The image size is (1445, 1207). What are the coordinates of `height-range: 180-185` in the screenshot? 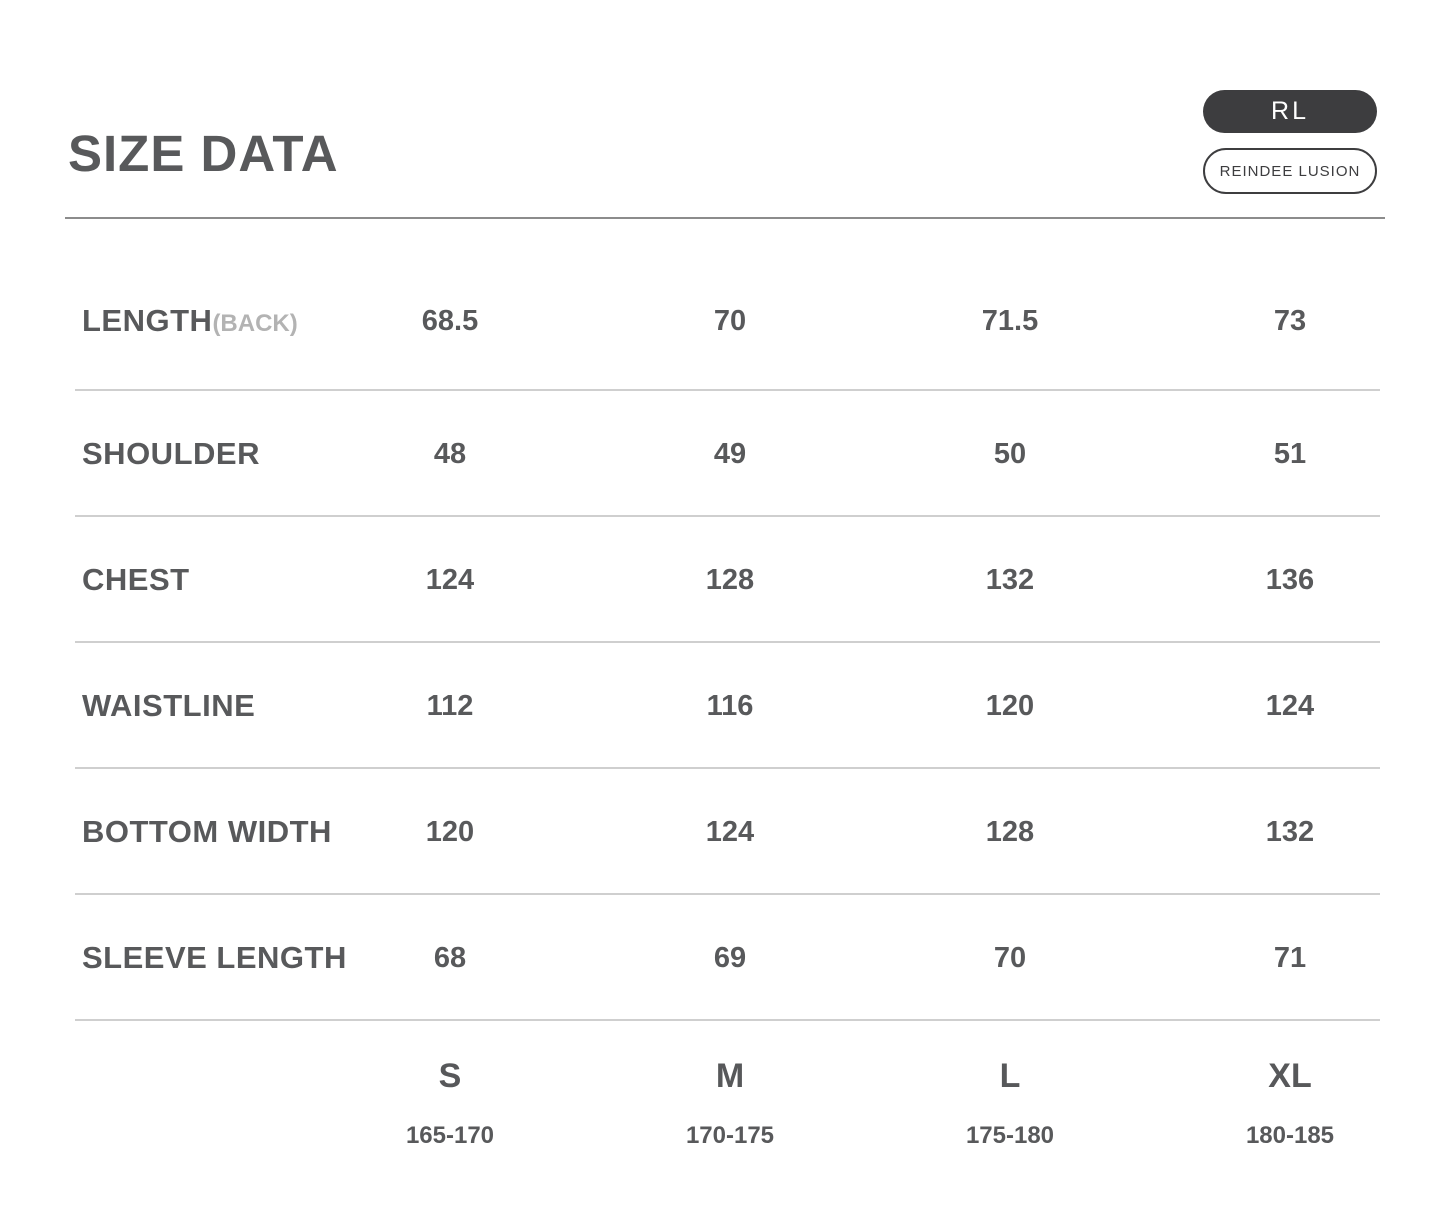 It's located at (1290, 1135).